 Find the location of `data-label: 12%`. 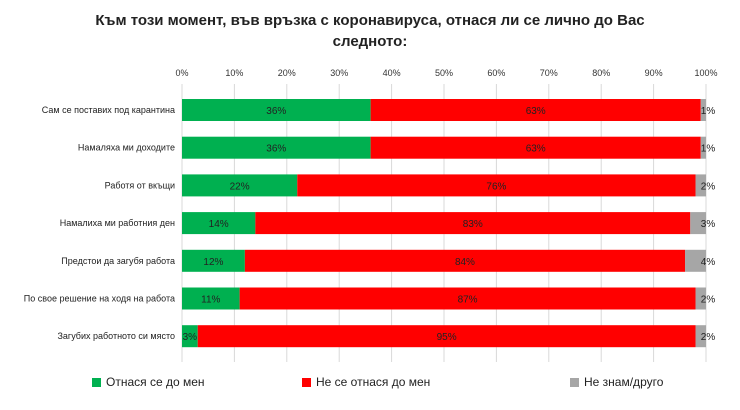

data-label: 12% is located at coordinates (213, 262).